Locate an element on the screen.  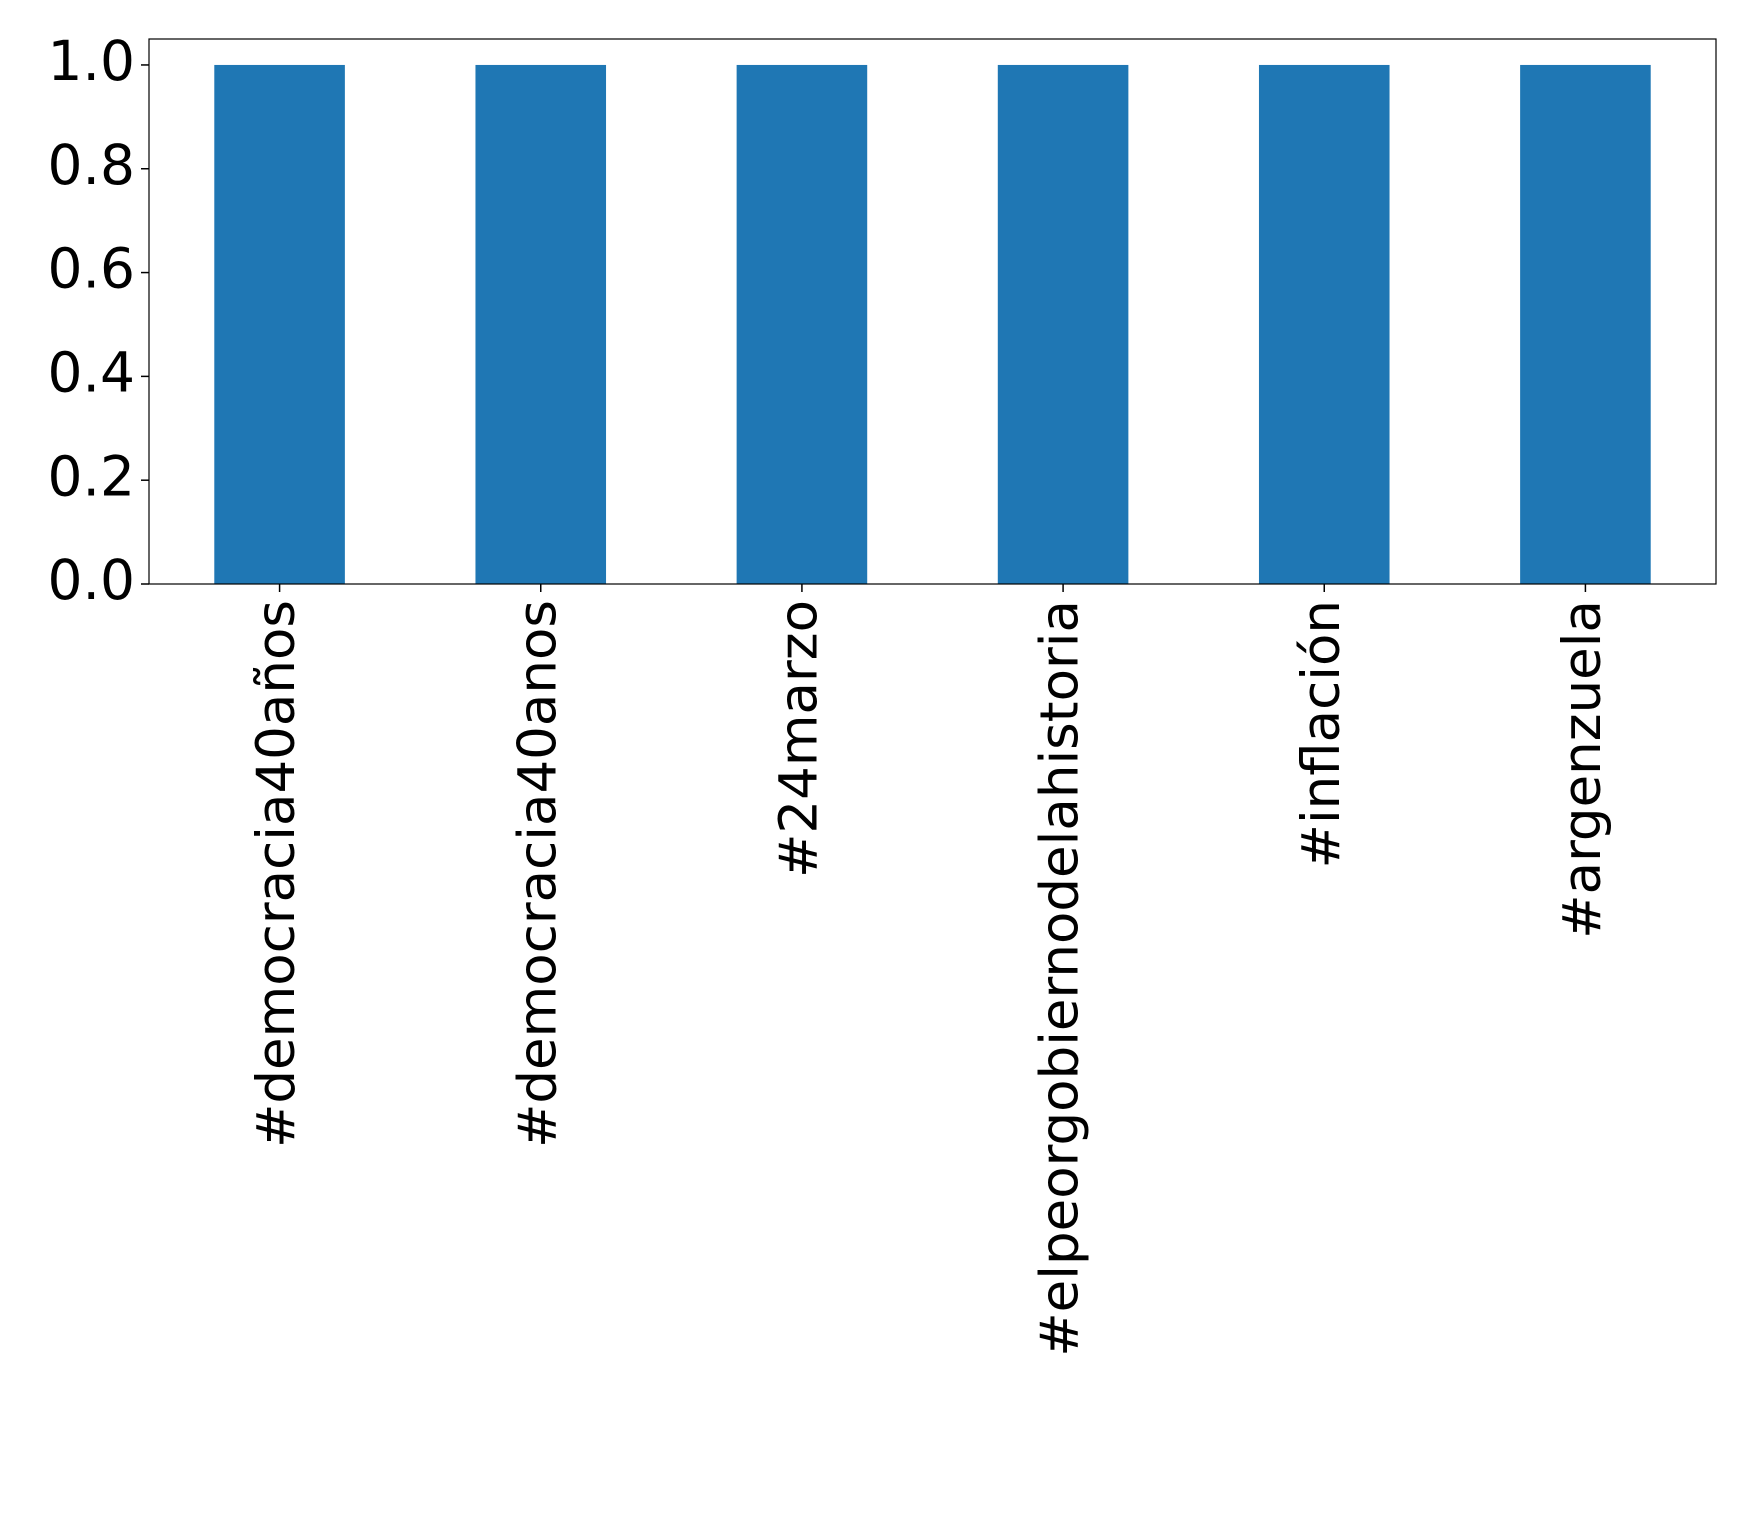
x-tick-label: #democracia40anos is located at coordinates (537, 874).